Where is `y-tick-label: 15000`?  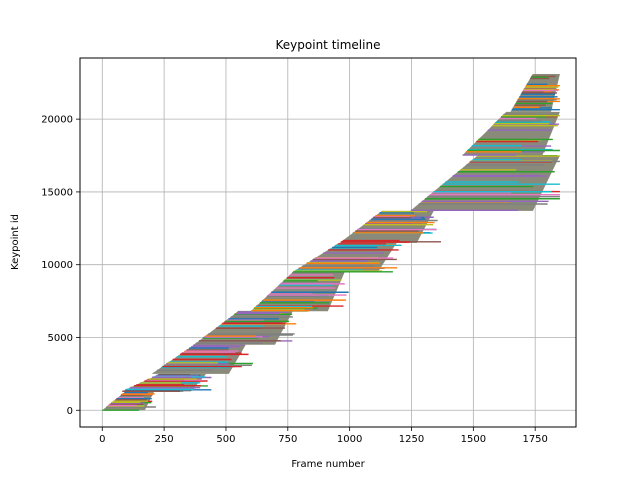 y-tick-label: 15000 is located at coordinates (57, 192).